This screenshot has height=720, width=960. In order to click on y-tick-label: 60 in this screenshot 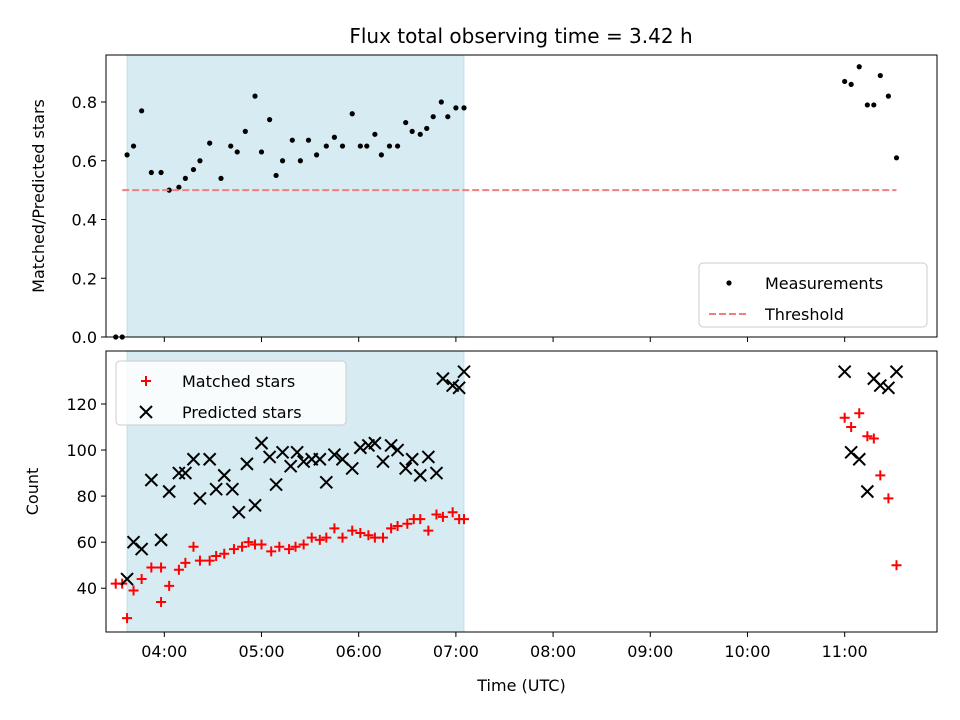, I will do `click(87, 542)`.